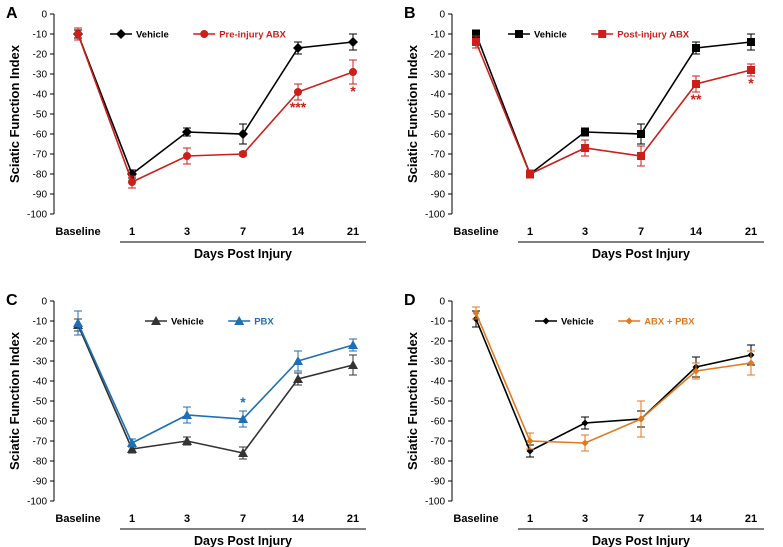 Image resolution: width=783 pixels, height=547 pixels. What do you see at coordinates (696, 99) in the screenshot?
I see `significance-marker: **` at bounding box center [696, 99].